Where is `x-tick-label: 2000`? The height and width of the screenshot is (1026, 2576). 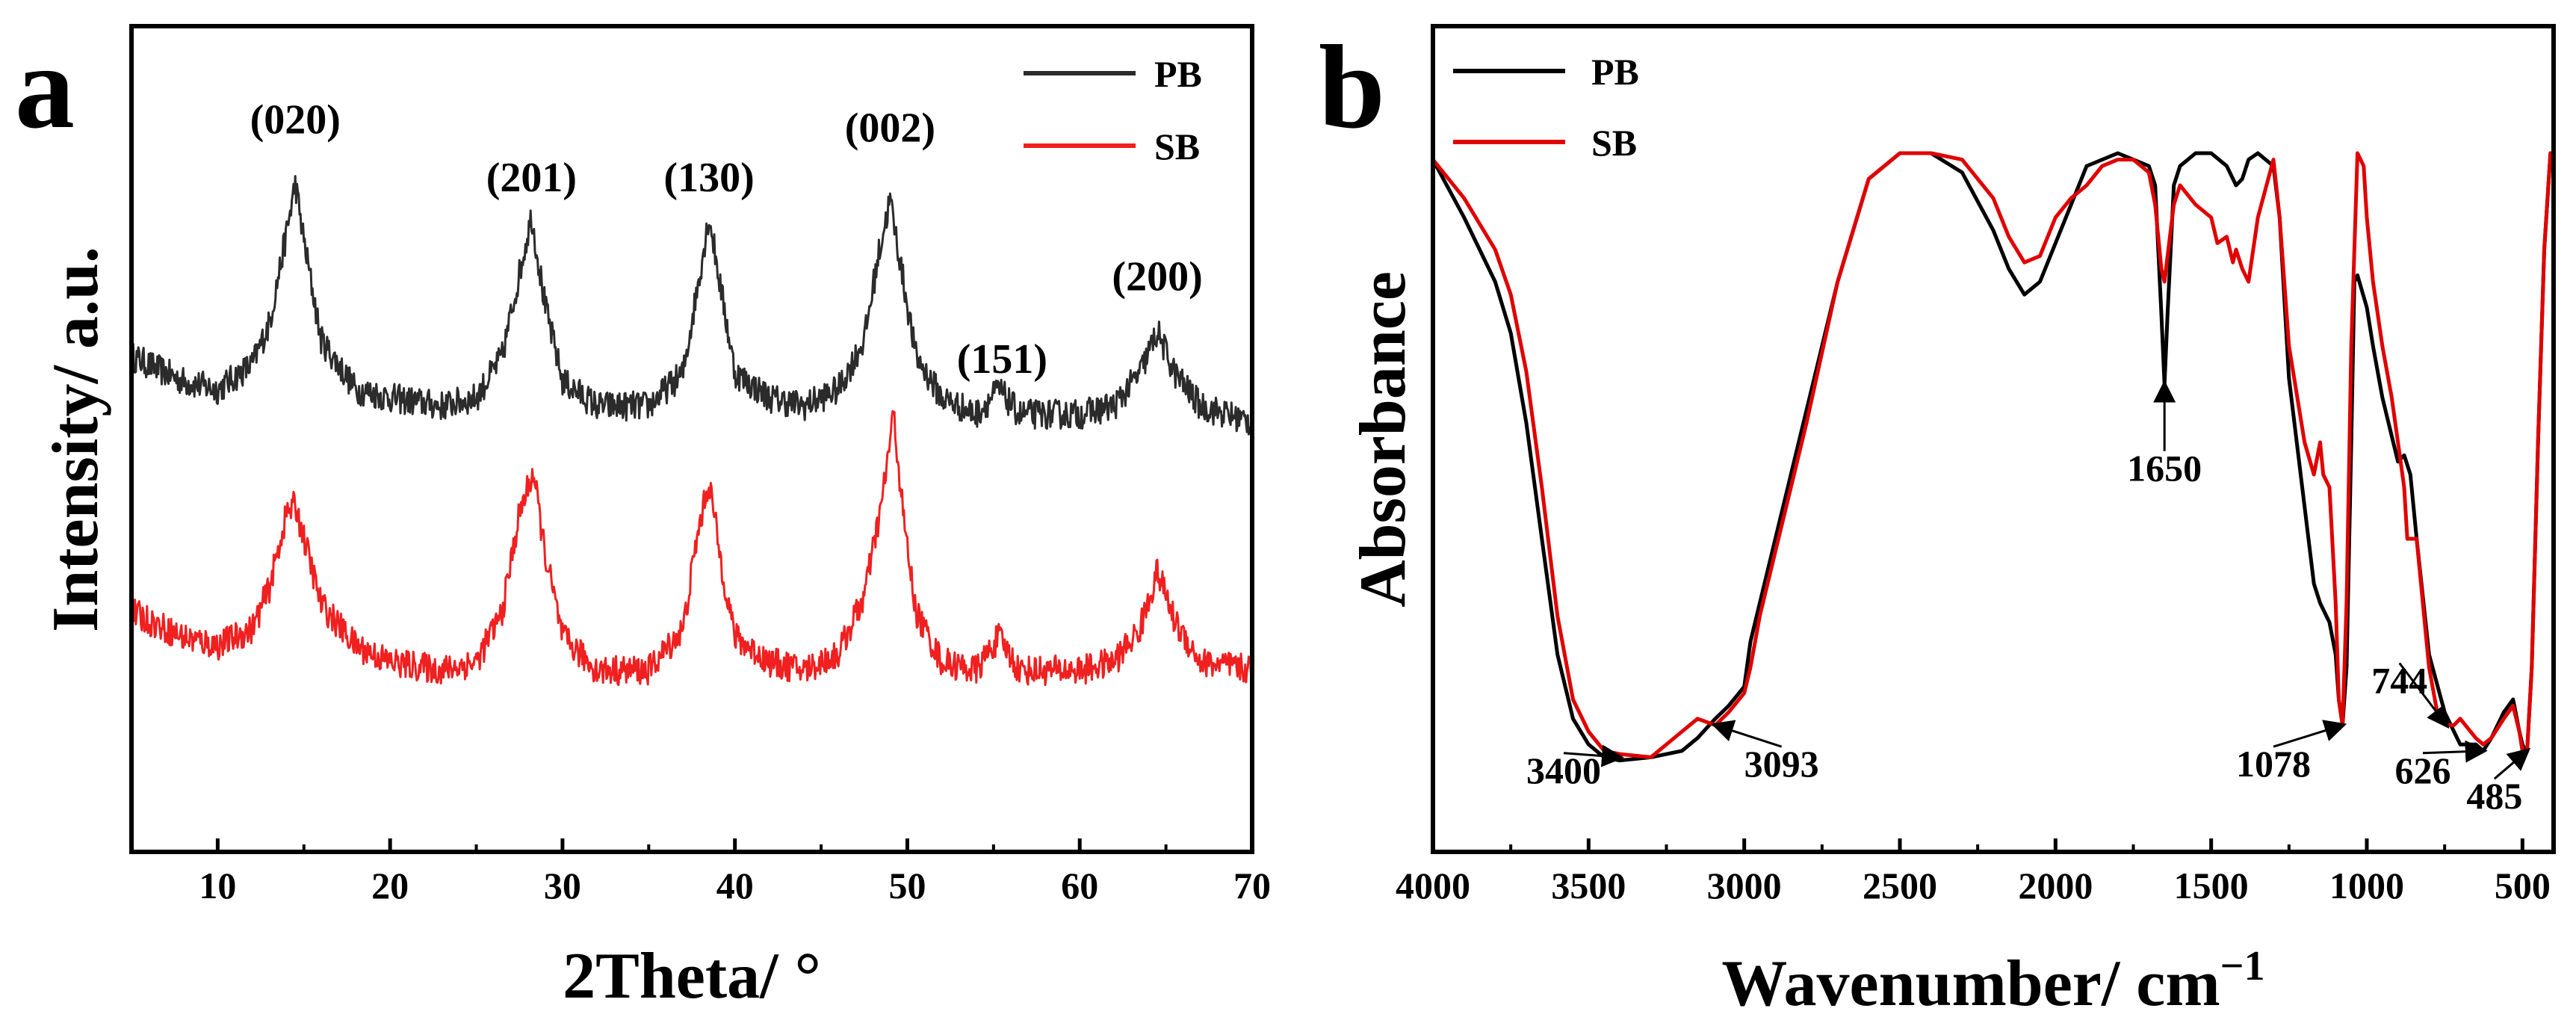
x-tick-label: 2000 is located at coordinates (2055, 885).